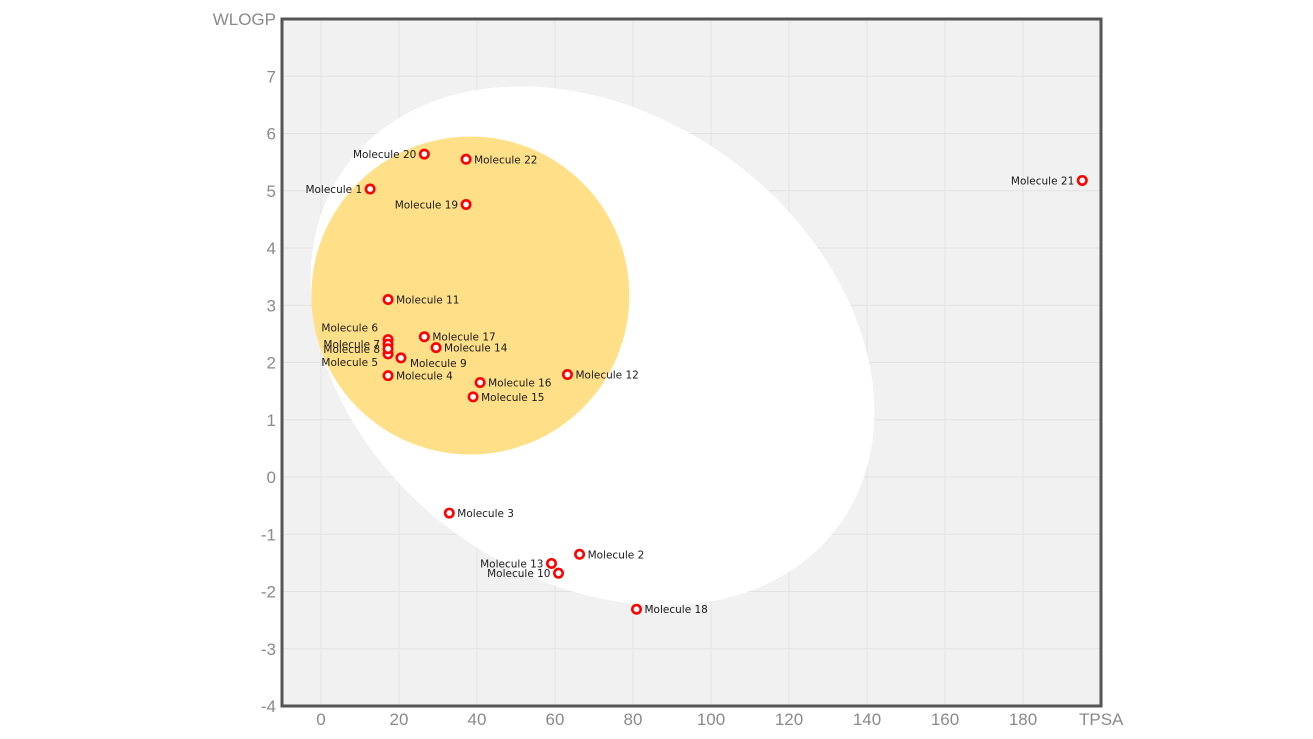 The width and height of the screenshot is (1313, 739). Describe the element at coordinates (268, 649) in the screenshot. I see `y-tick-label: -3` at that location.